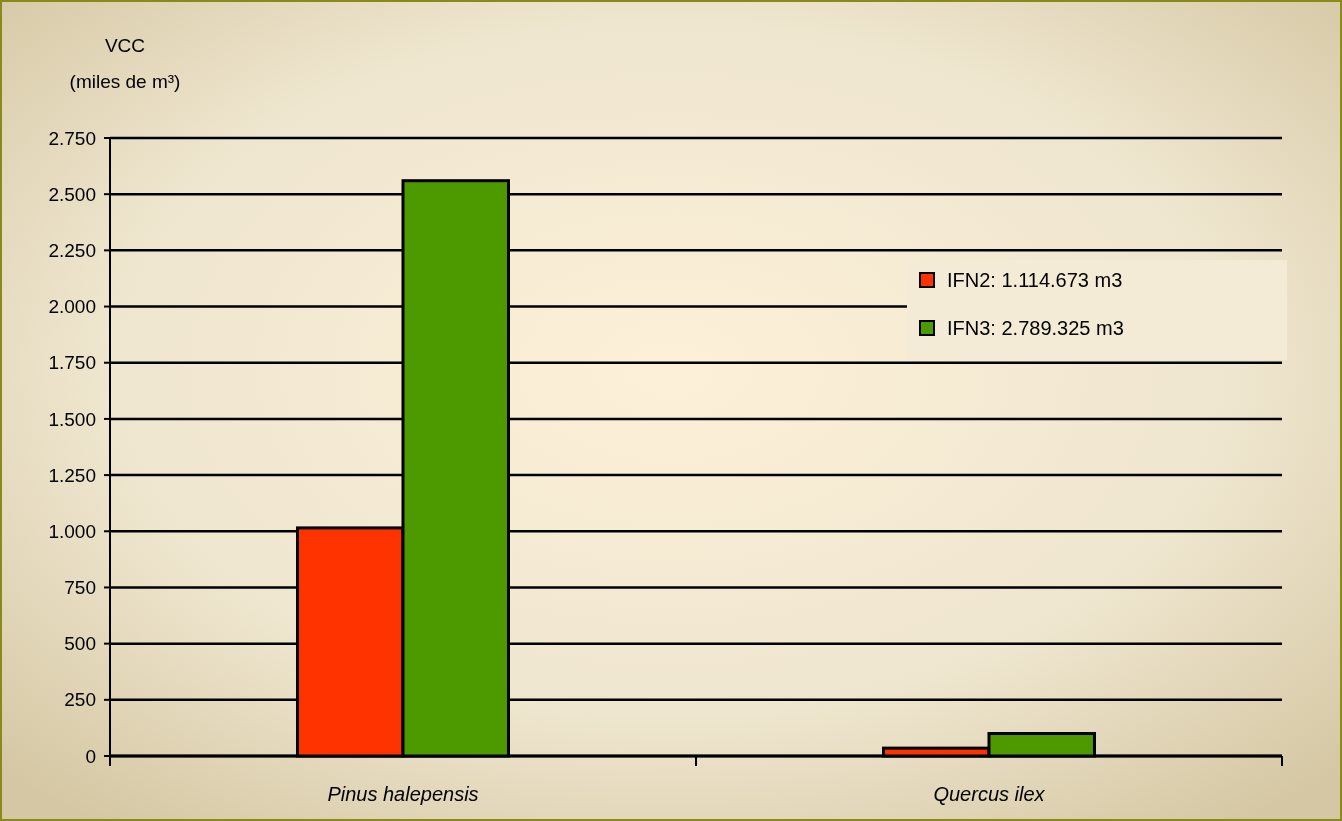 The height and width of the screenshot is (821, 1342). I want to click on x-tick-label: Quercus ilex, so click(989, 794).